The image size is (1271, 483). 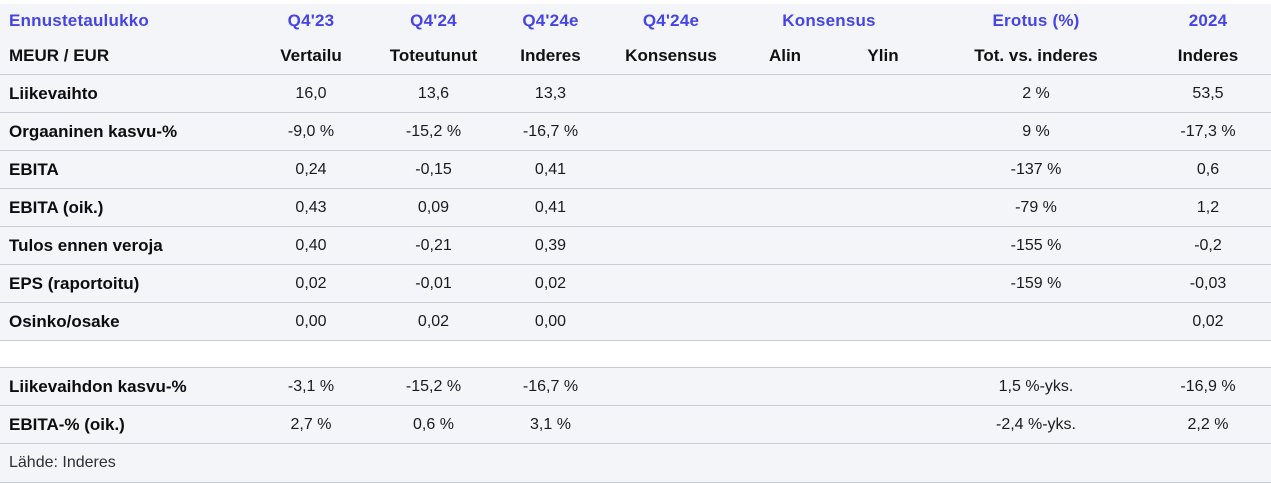 What do you see at coordinates (550, 424) in the screenshot?
I see `row-value: 3,1 %` at bounding box center [550, 424].